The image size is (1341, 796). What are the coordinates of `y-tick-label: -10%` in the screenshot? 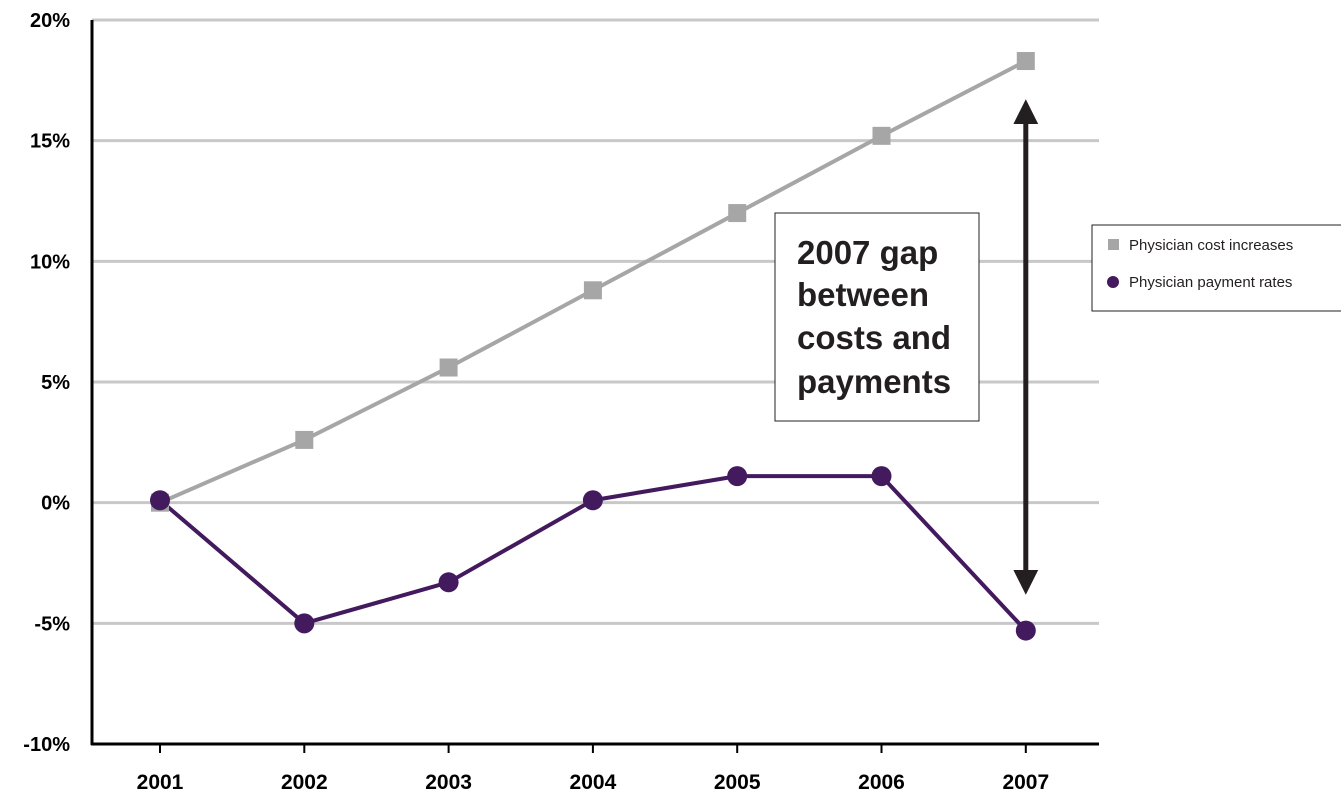 It's located at (46, 745).